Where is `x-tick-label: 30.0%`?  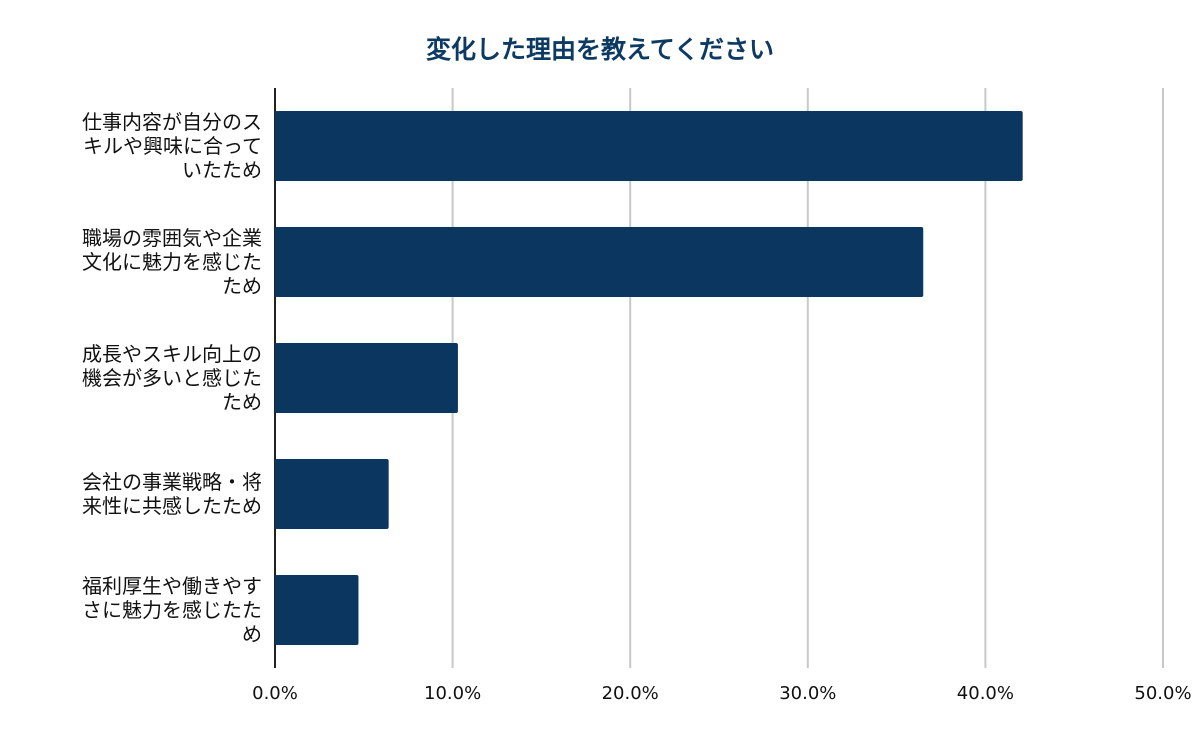 x-tick-label: 30.0% is located at coordinates (807, 693).